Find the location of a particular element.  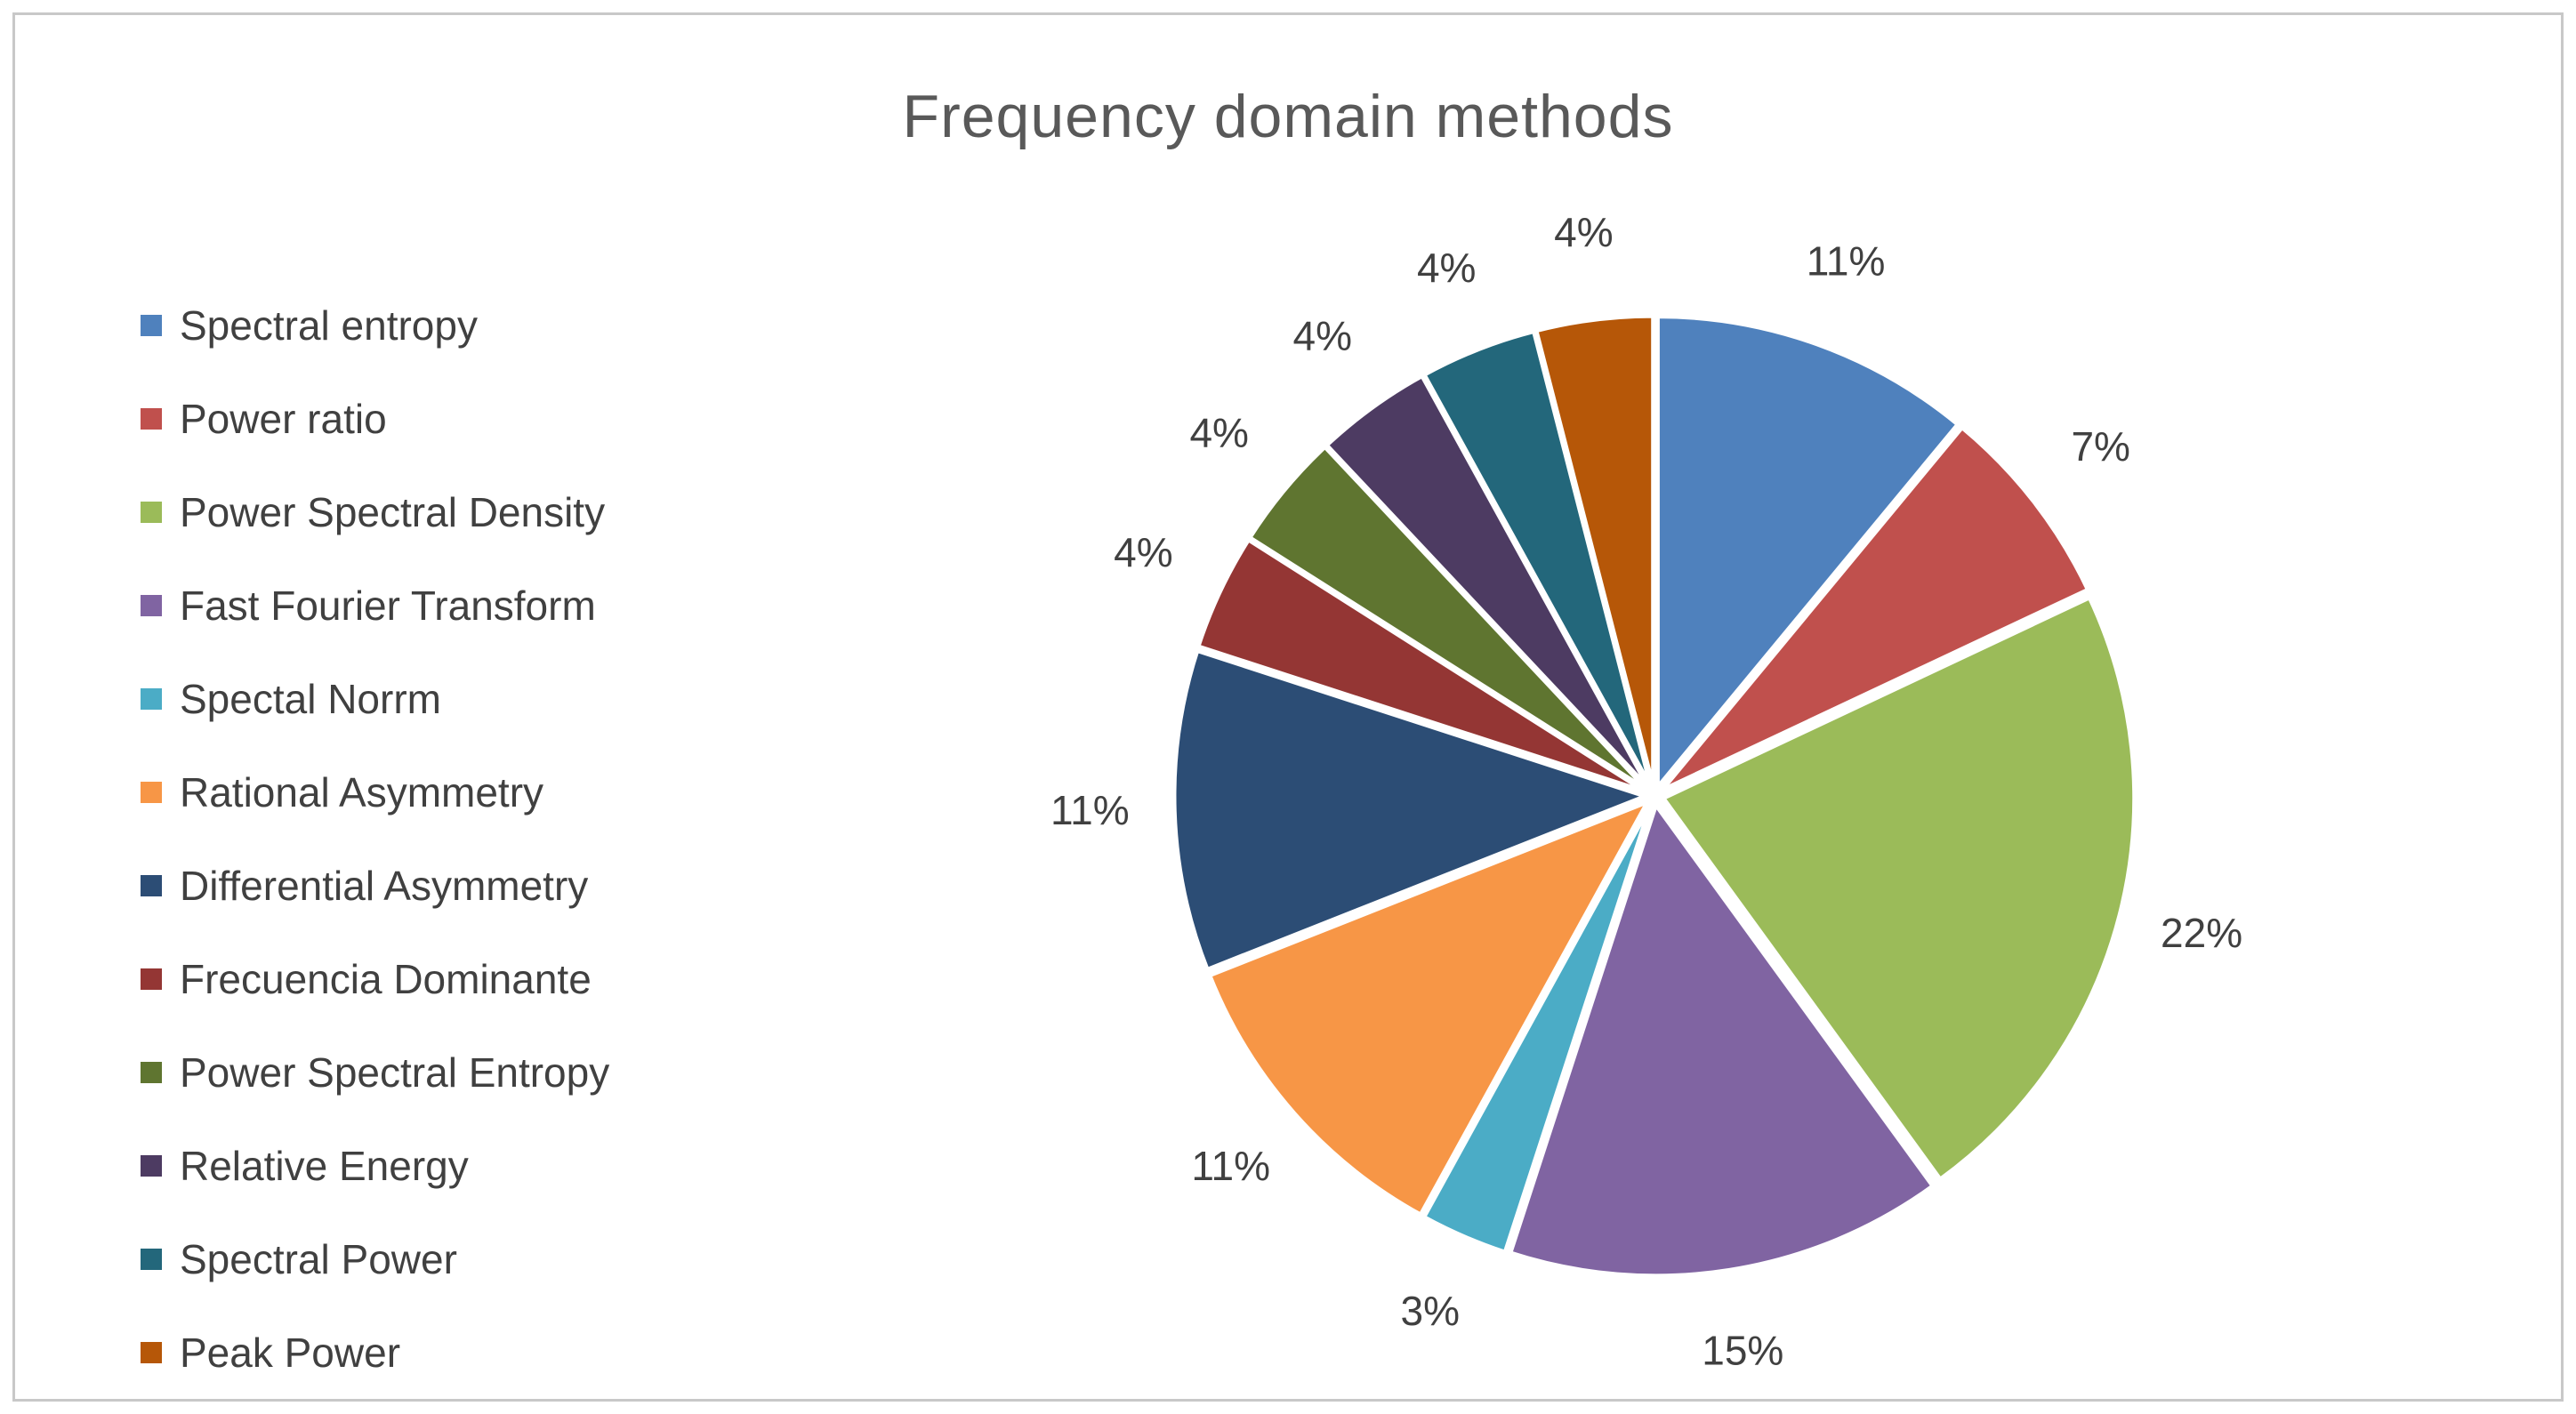

legend-label: Rational Asymmetry is located at coordinates (362, 792).